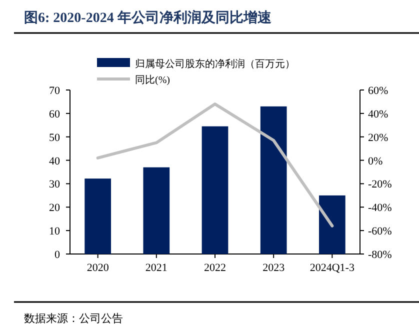  Describe the element at coordinates (54, 208) in the screenshot. I see `y-tick-label: 20` at that location.